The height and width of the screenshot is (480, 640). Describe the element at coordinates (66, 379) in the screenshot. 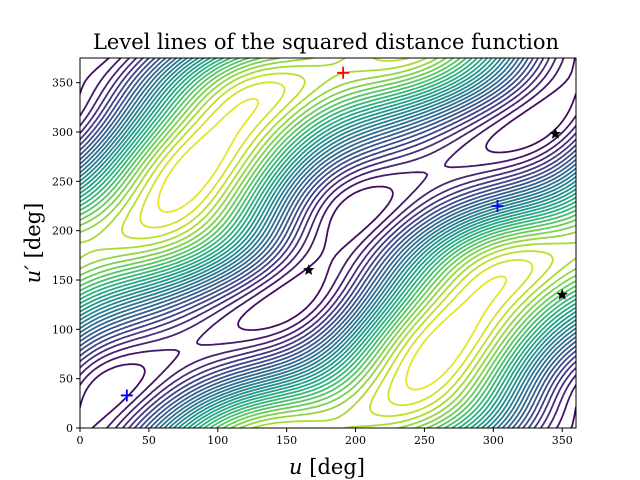

I see `y-tick-label: 50` at that location.